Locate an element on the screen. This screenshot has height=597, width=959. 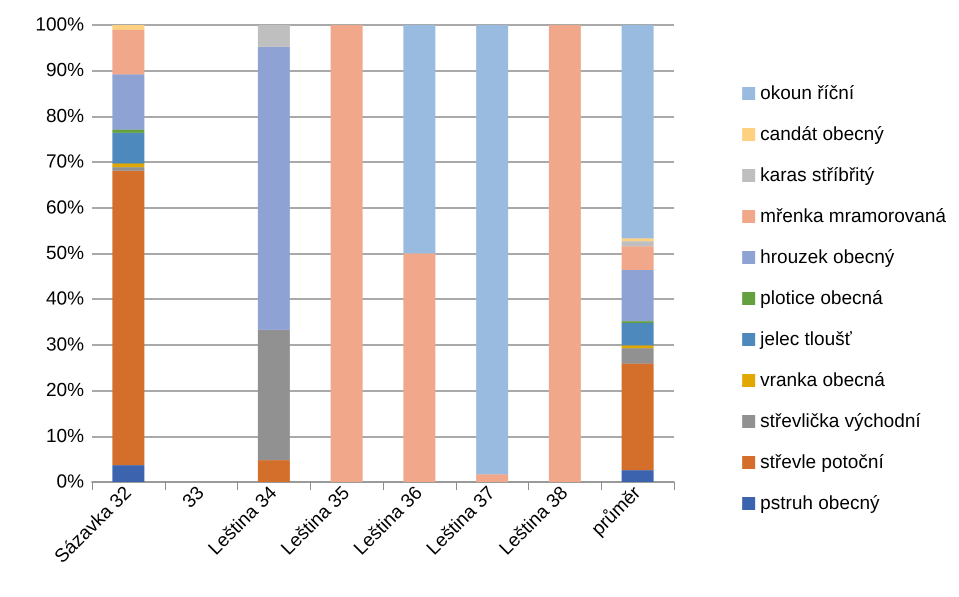
y-tick-label: 40% is located at coordinates (65, 299).